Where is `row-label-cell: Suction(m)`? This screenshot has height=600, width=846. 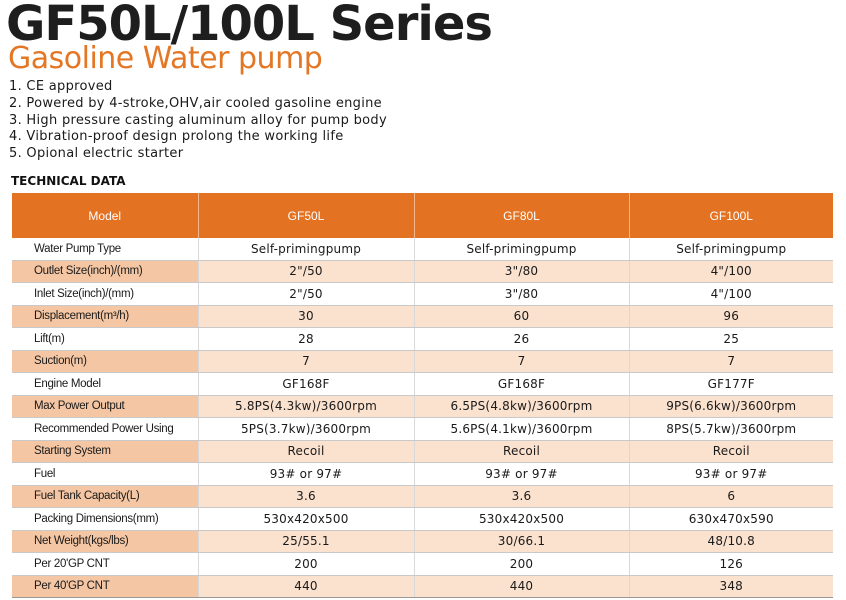
row-label-cell: Suction(m) is located at coordinates (105, 361).